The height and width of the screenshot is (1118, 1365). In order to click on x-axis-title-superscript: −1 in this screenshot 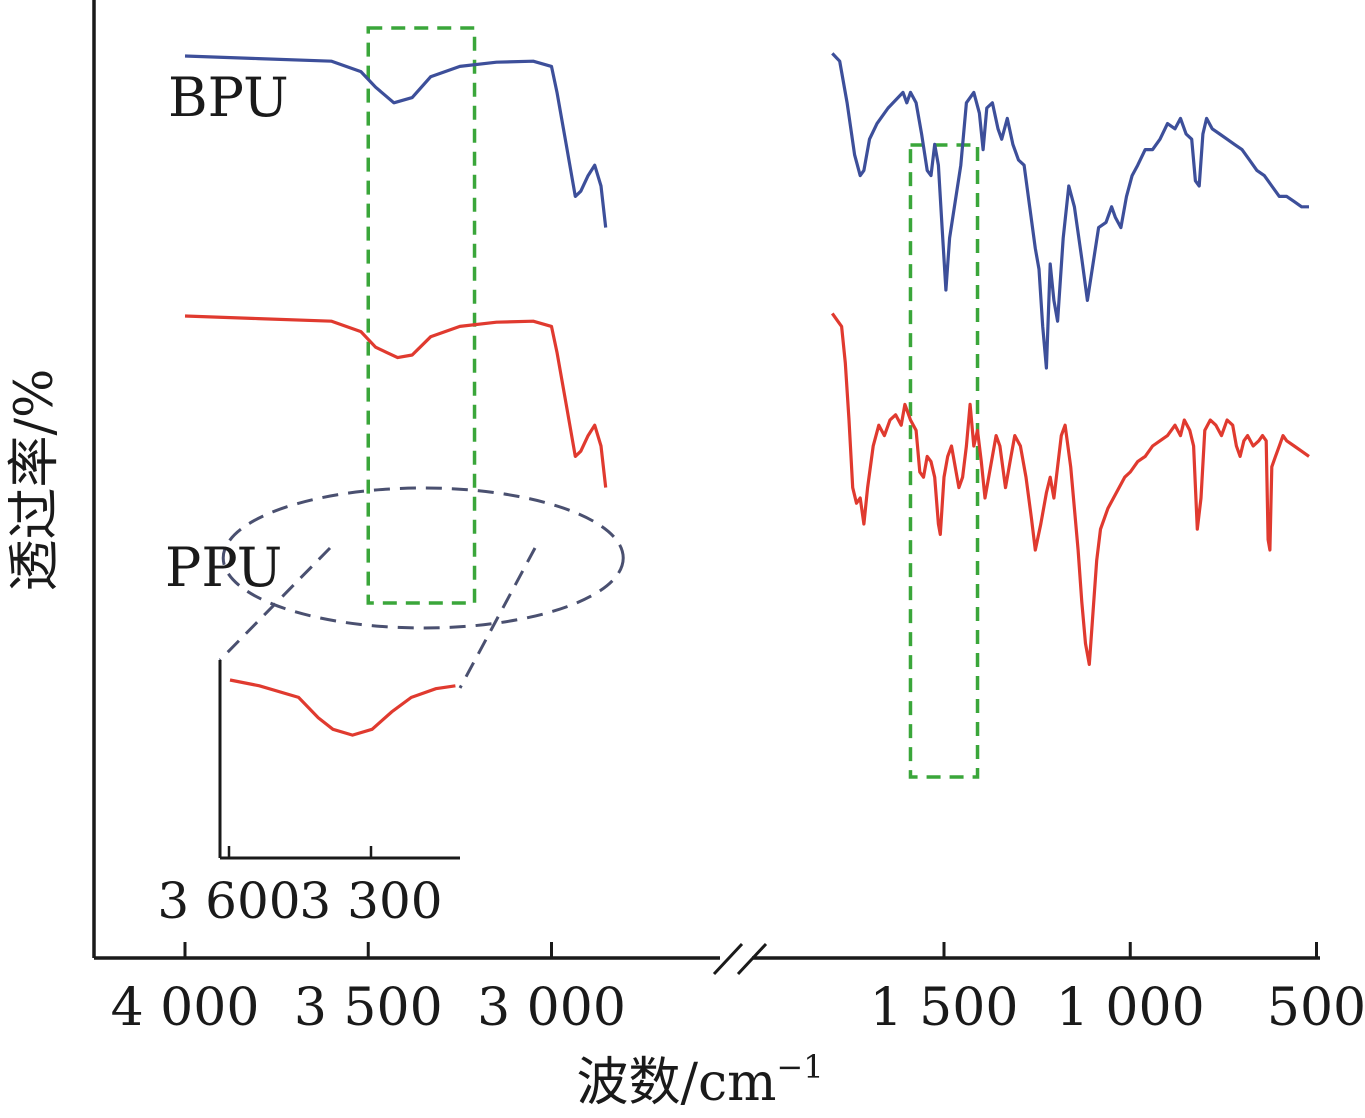, I will do `click(799, 1067)`.